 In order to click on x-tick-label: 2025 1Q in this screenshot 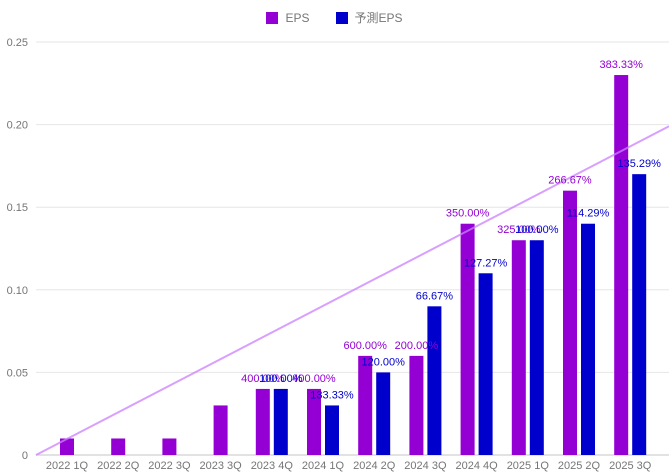, I will do `click(528, 466)`.